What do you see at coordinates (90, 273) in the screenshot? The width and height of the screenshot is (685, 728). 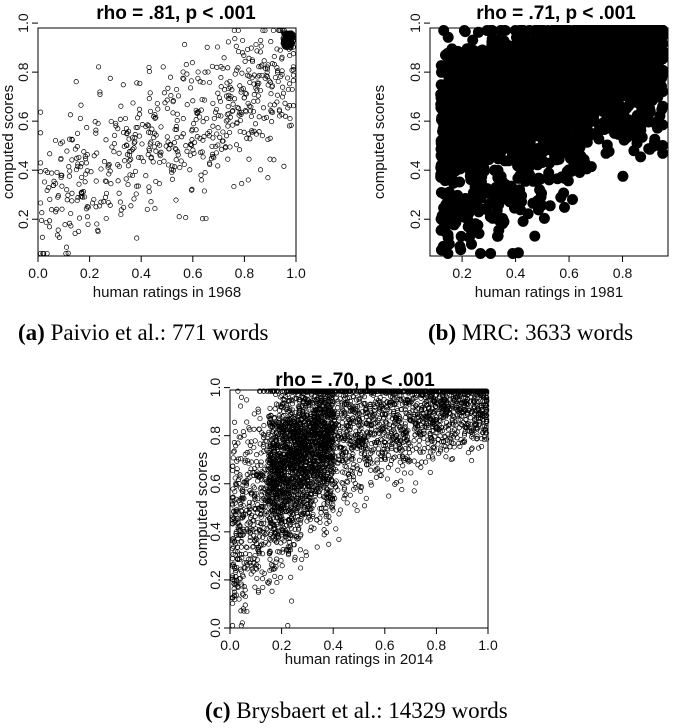 I see `x-tick-label: 0.2` at bounding box center [90, 273].